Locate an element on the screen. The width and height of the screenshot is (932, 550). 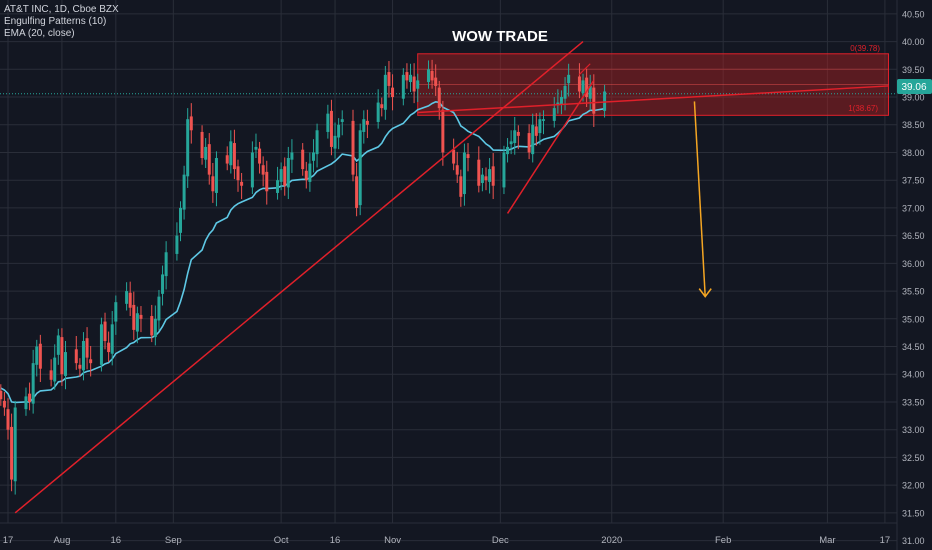
time-tick-label: 17 is located at coordinates (8, 540).